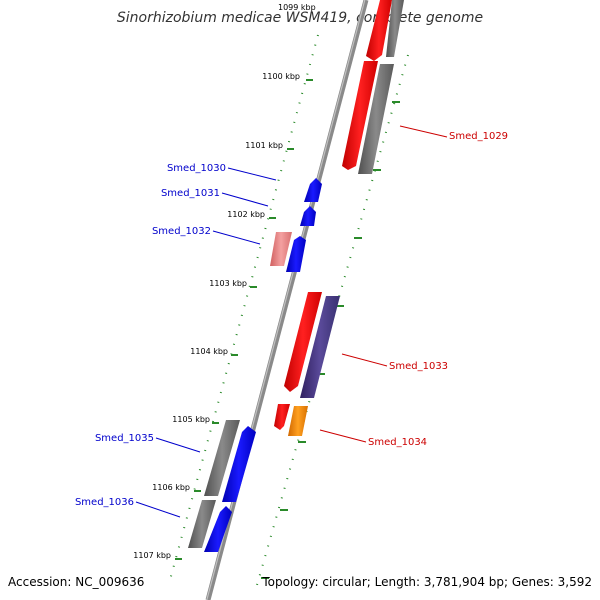  I want to click on kbp-label: 1105 kbp, so click(191, 419).